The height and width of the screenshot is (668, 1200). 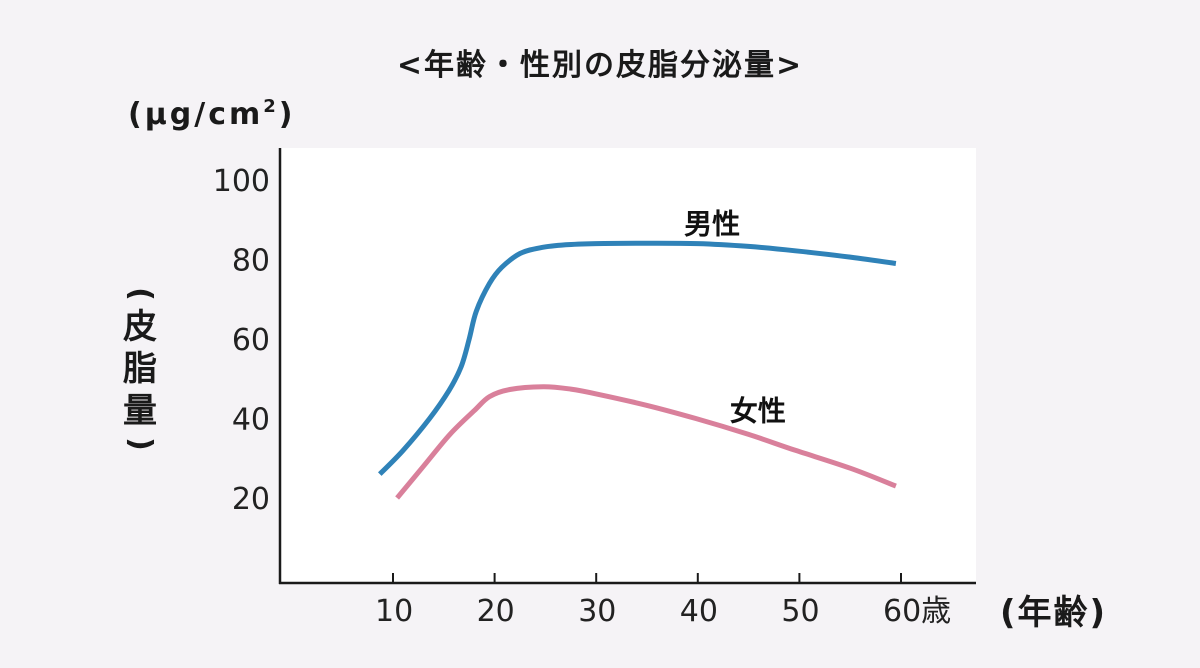 What do you see at coordinates (496, 611) in the screenshot?
I see `x-tick-label: 20` at bounding box center [496, 611].